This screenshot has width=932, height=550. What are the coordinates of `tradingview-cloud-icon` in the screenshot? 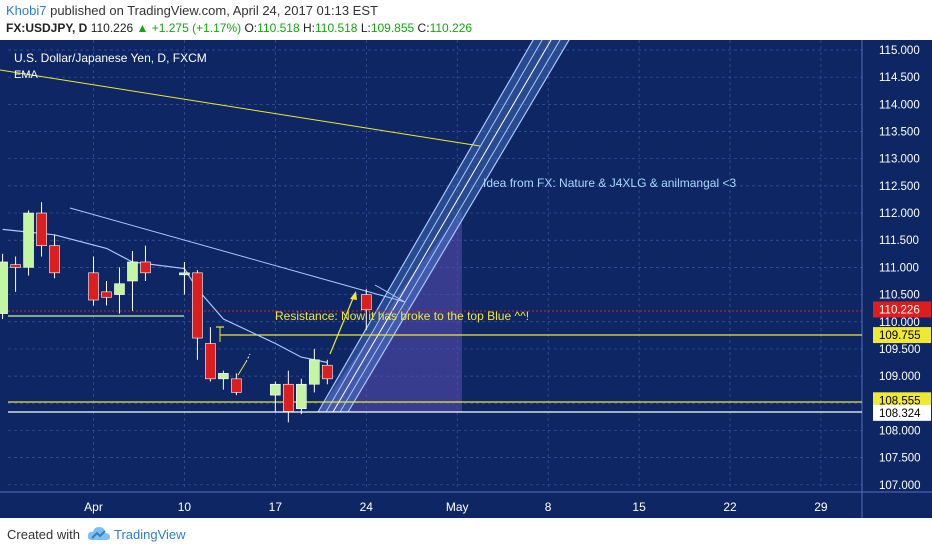 It's located at (98, 533).